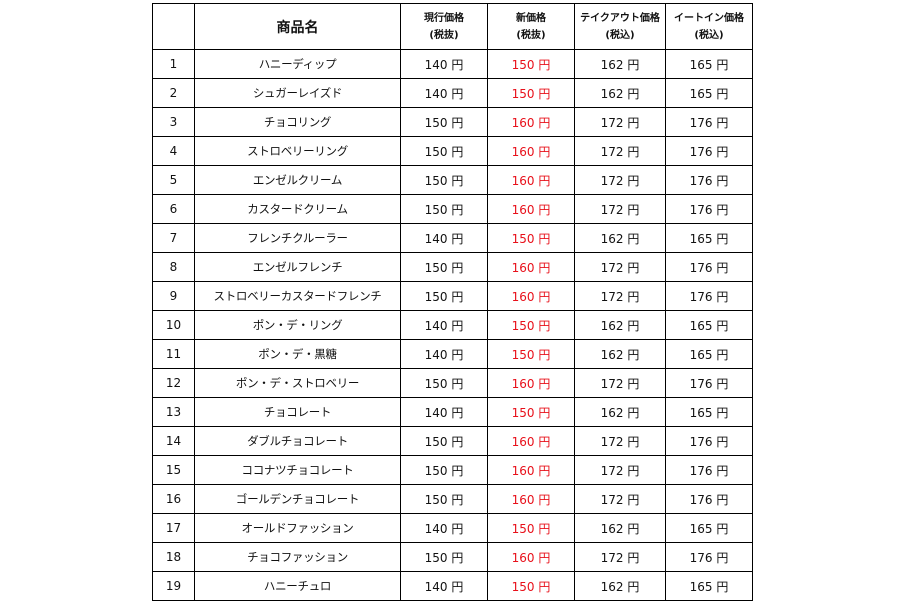 The image size is (900, 601). Describe the element at coordinates (709, 18) in the screenshot. I see `header-eatin-price-label: イートイン価格` at that location.